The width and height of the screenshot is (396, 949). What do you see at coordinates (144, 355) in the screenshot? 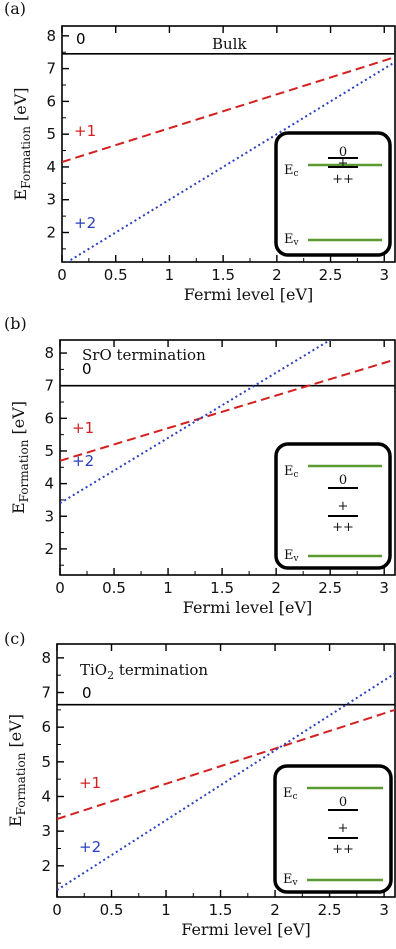
I see `annotation: SrO termination` at bounding box center [144, 355].